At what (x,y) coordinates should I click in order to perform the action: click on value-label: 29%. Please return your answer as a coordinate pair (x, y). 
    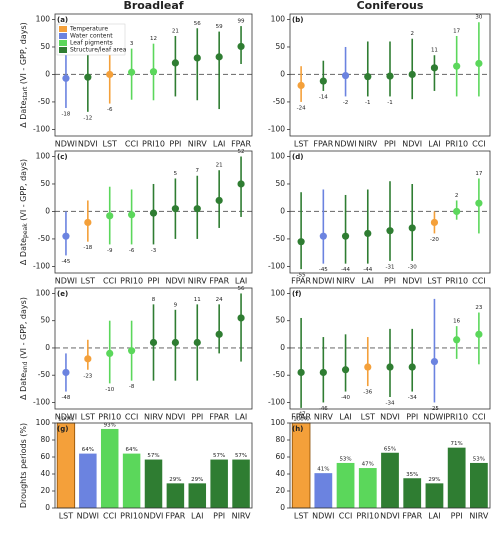
    Looking at the image, I should click on (197, 480).